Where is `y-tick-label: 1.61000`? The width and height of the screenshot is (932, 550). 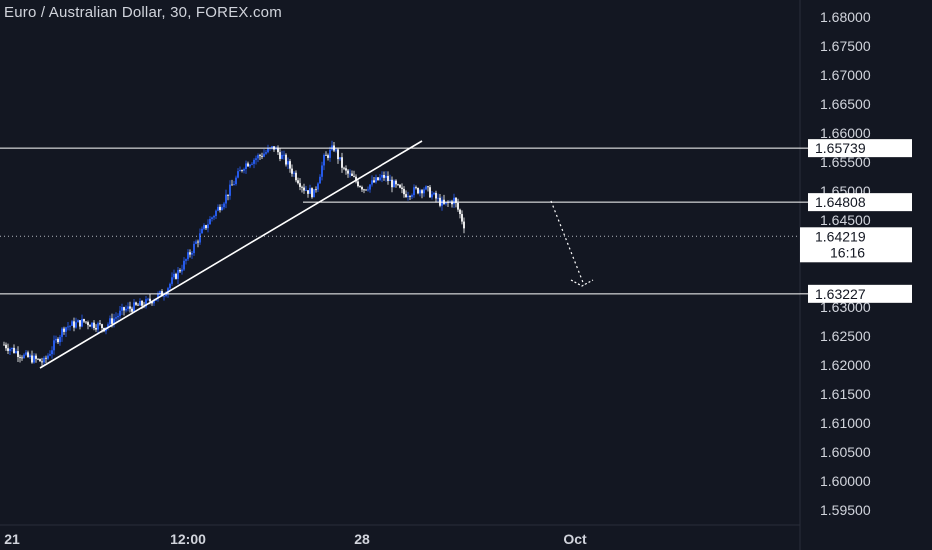 y-tick-label: 1.61000 is located at coordinates (845, 423).